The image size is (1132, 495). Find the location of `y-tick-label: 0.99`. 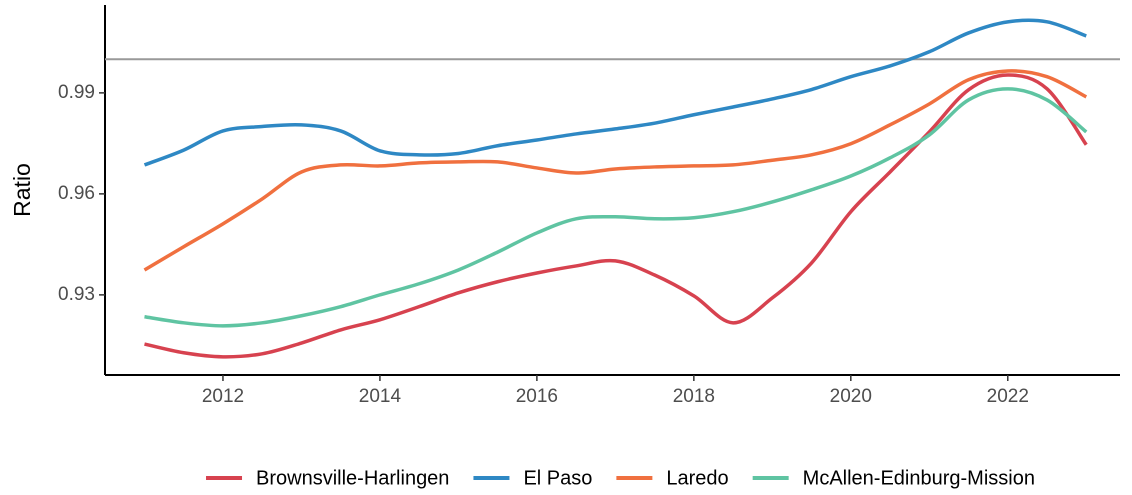

y-tick-label: 0.99 is located at coordinates (76, 92).